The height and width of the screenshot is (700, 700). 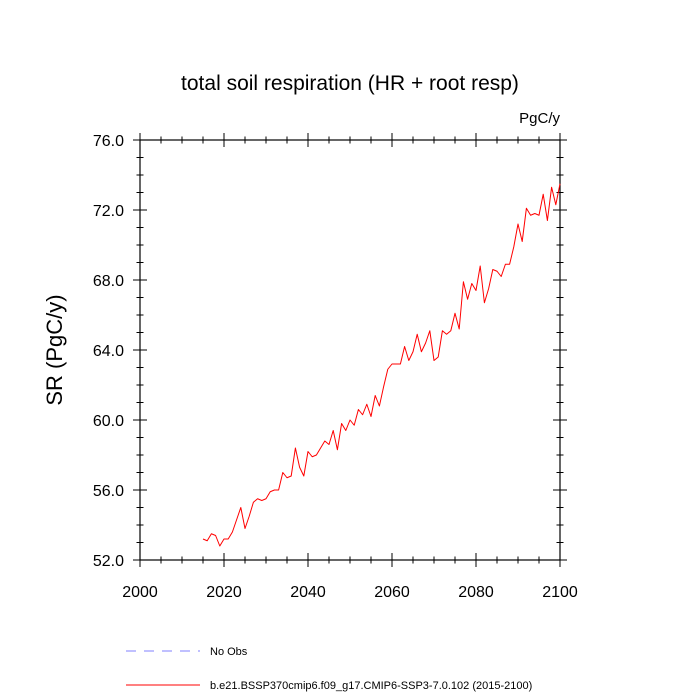 What do you see at coordinates (108, 141) in the screenshot?
I see `y-tick-label: 76.0` at bounding box center [108, 141].